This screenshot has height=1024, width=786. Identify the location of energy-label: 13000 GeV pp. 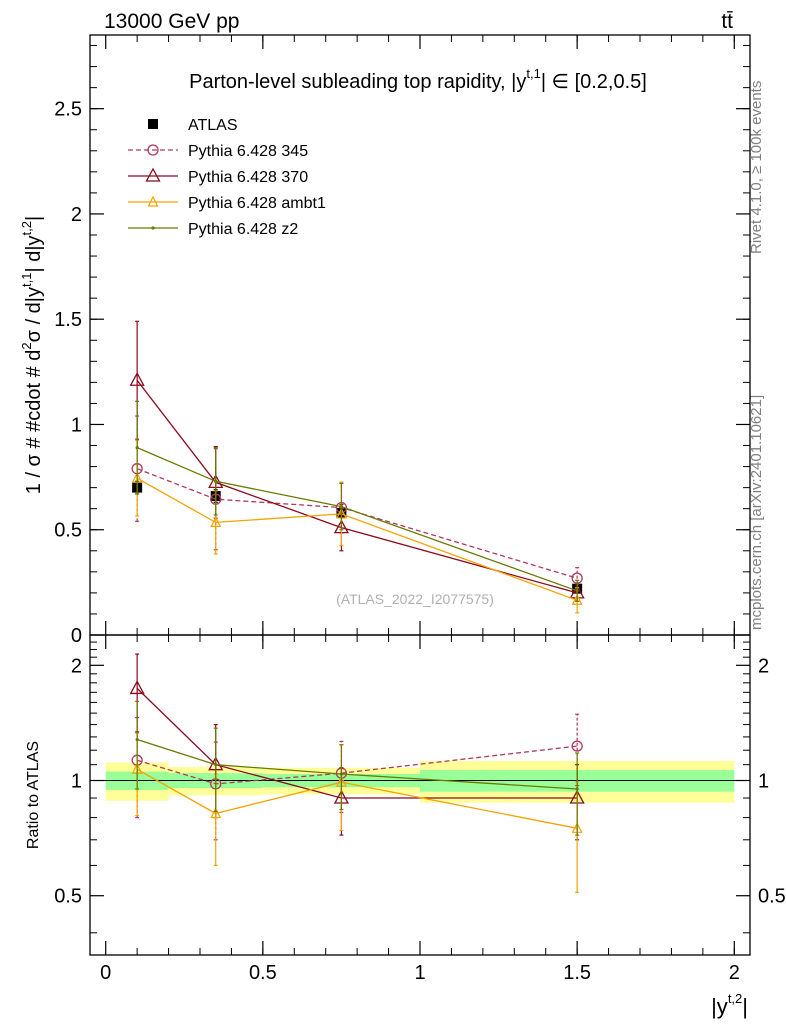
(171, 21).